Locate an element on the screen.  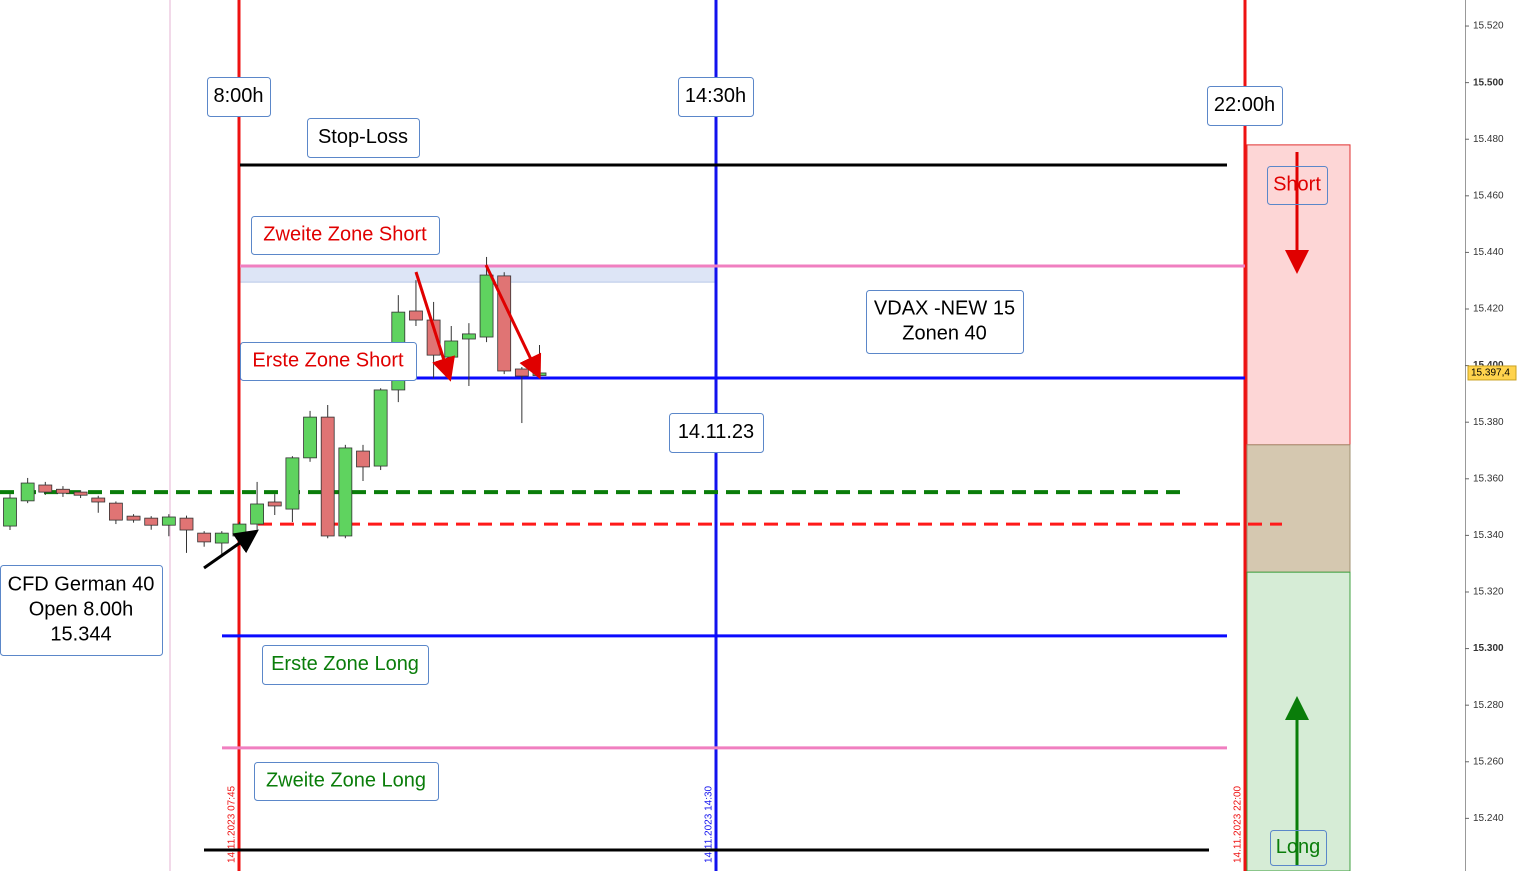
annotation-text: Zweite Zone Long is located at coordinates (346, 780).